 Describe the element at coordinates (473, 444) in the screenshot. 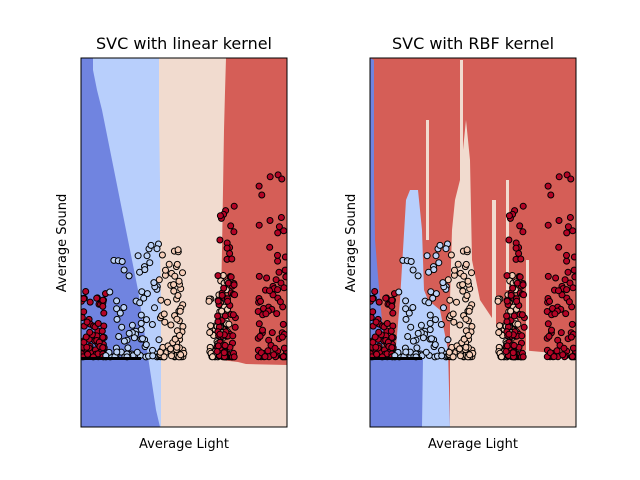

I see `rbf-x-axis-label: Average Light` at that location.